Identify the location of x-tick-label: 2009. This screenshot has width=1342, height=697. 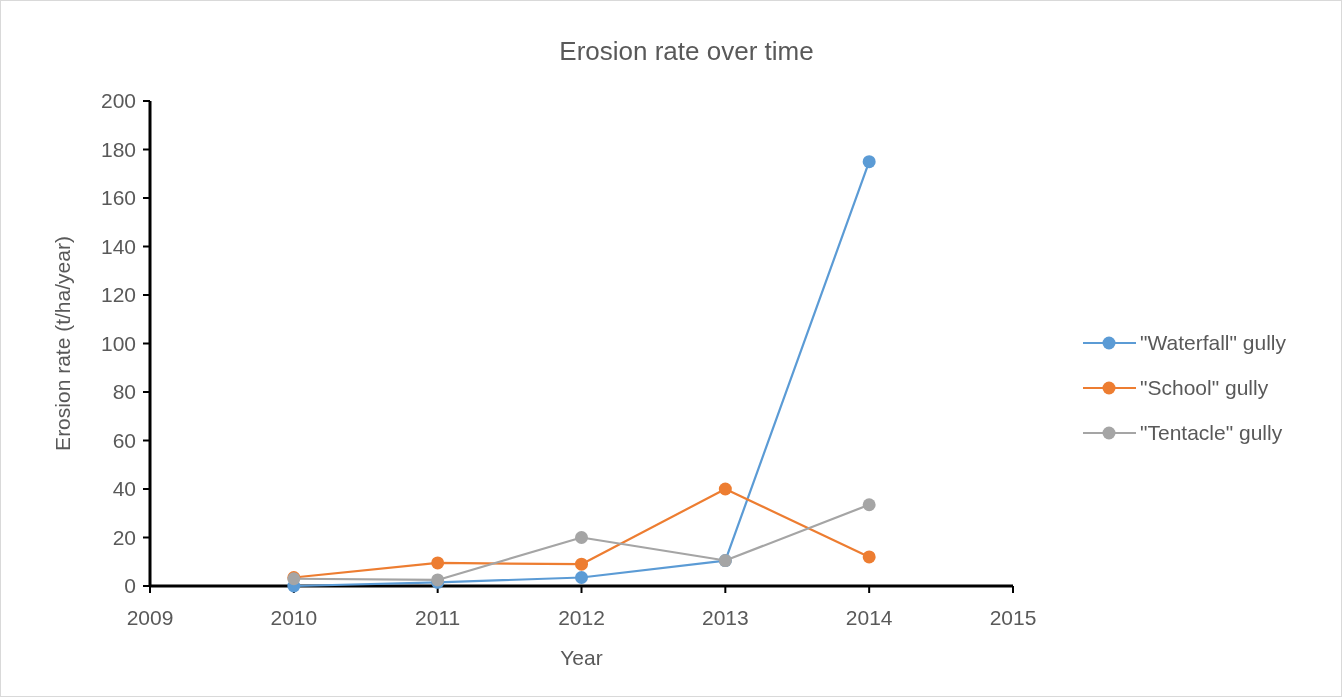
(150, 617).